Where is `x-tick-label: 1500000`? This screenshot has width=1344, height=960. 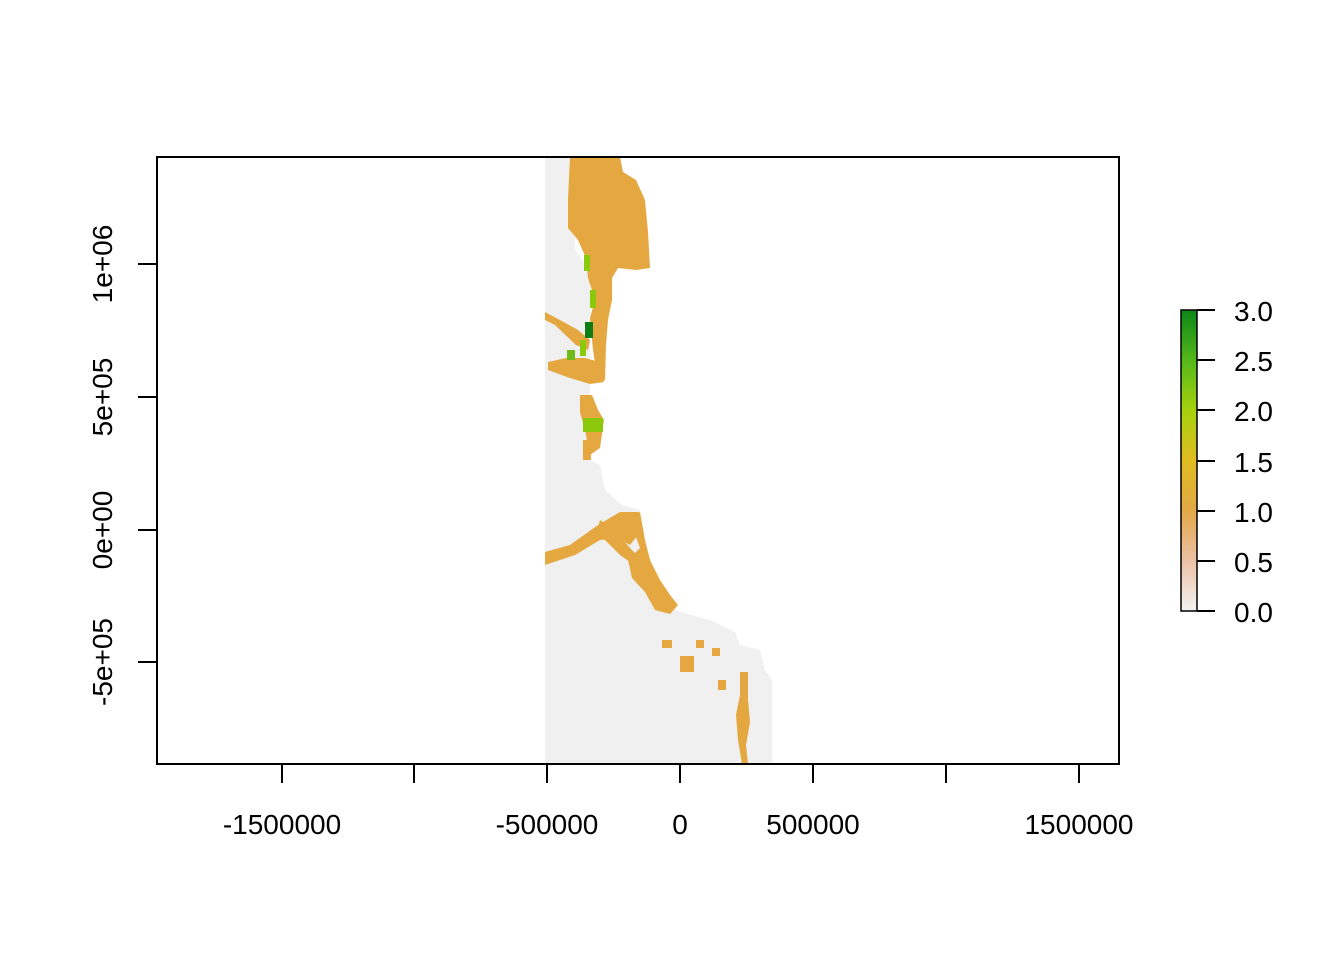
x-tick-label: 1500000 is located at coordinates (1078, 824).